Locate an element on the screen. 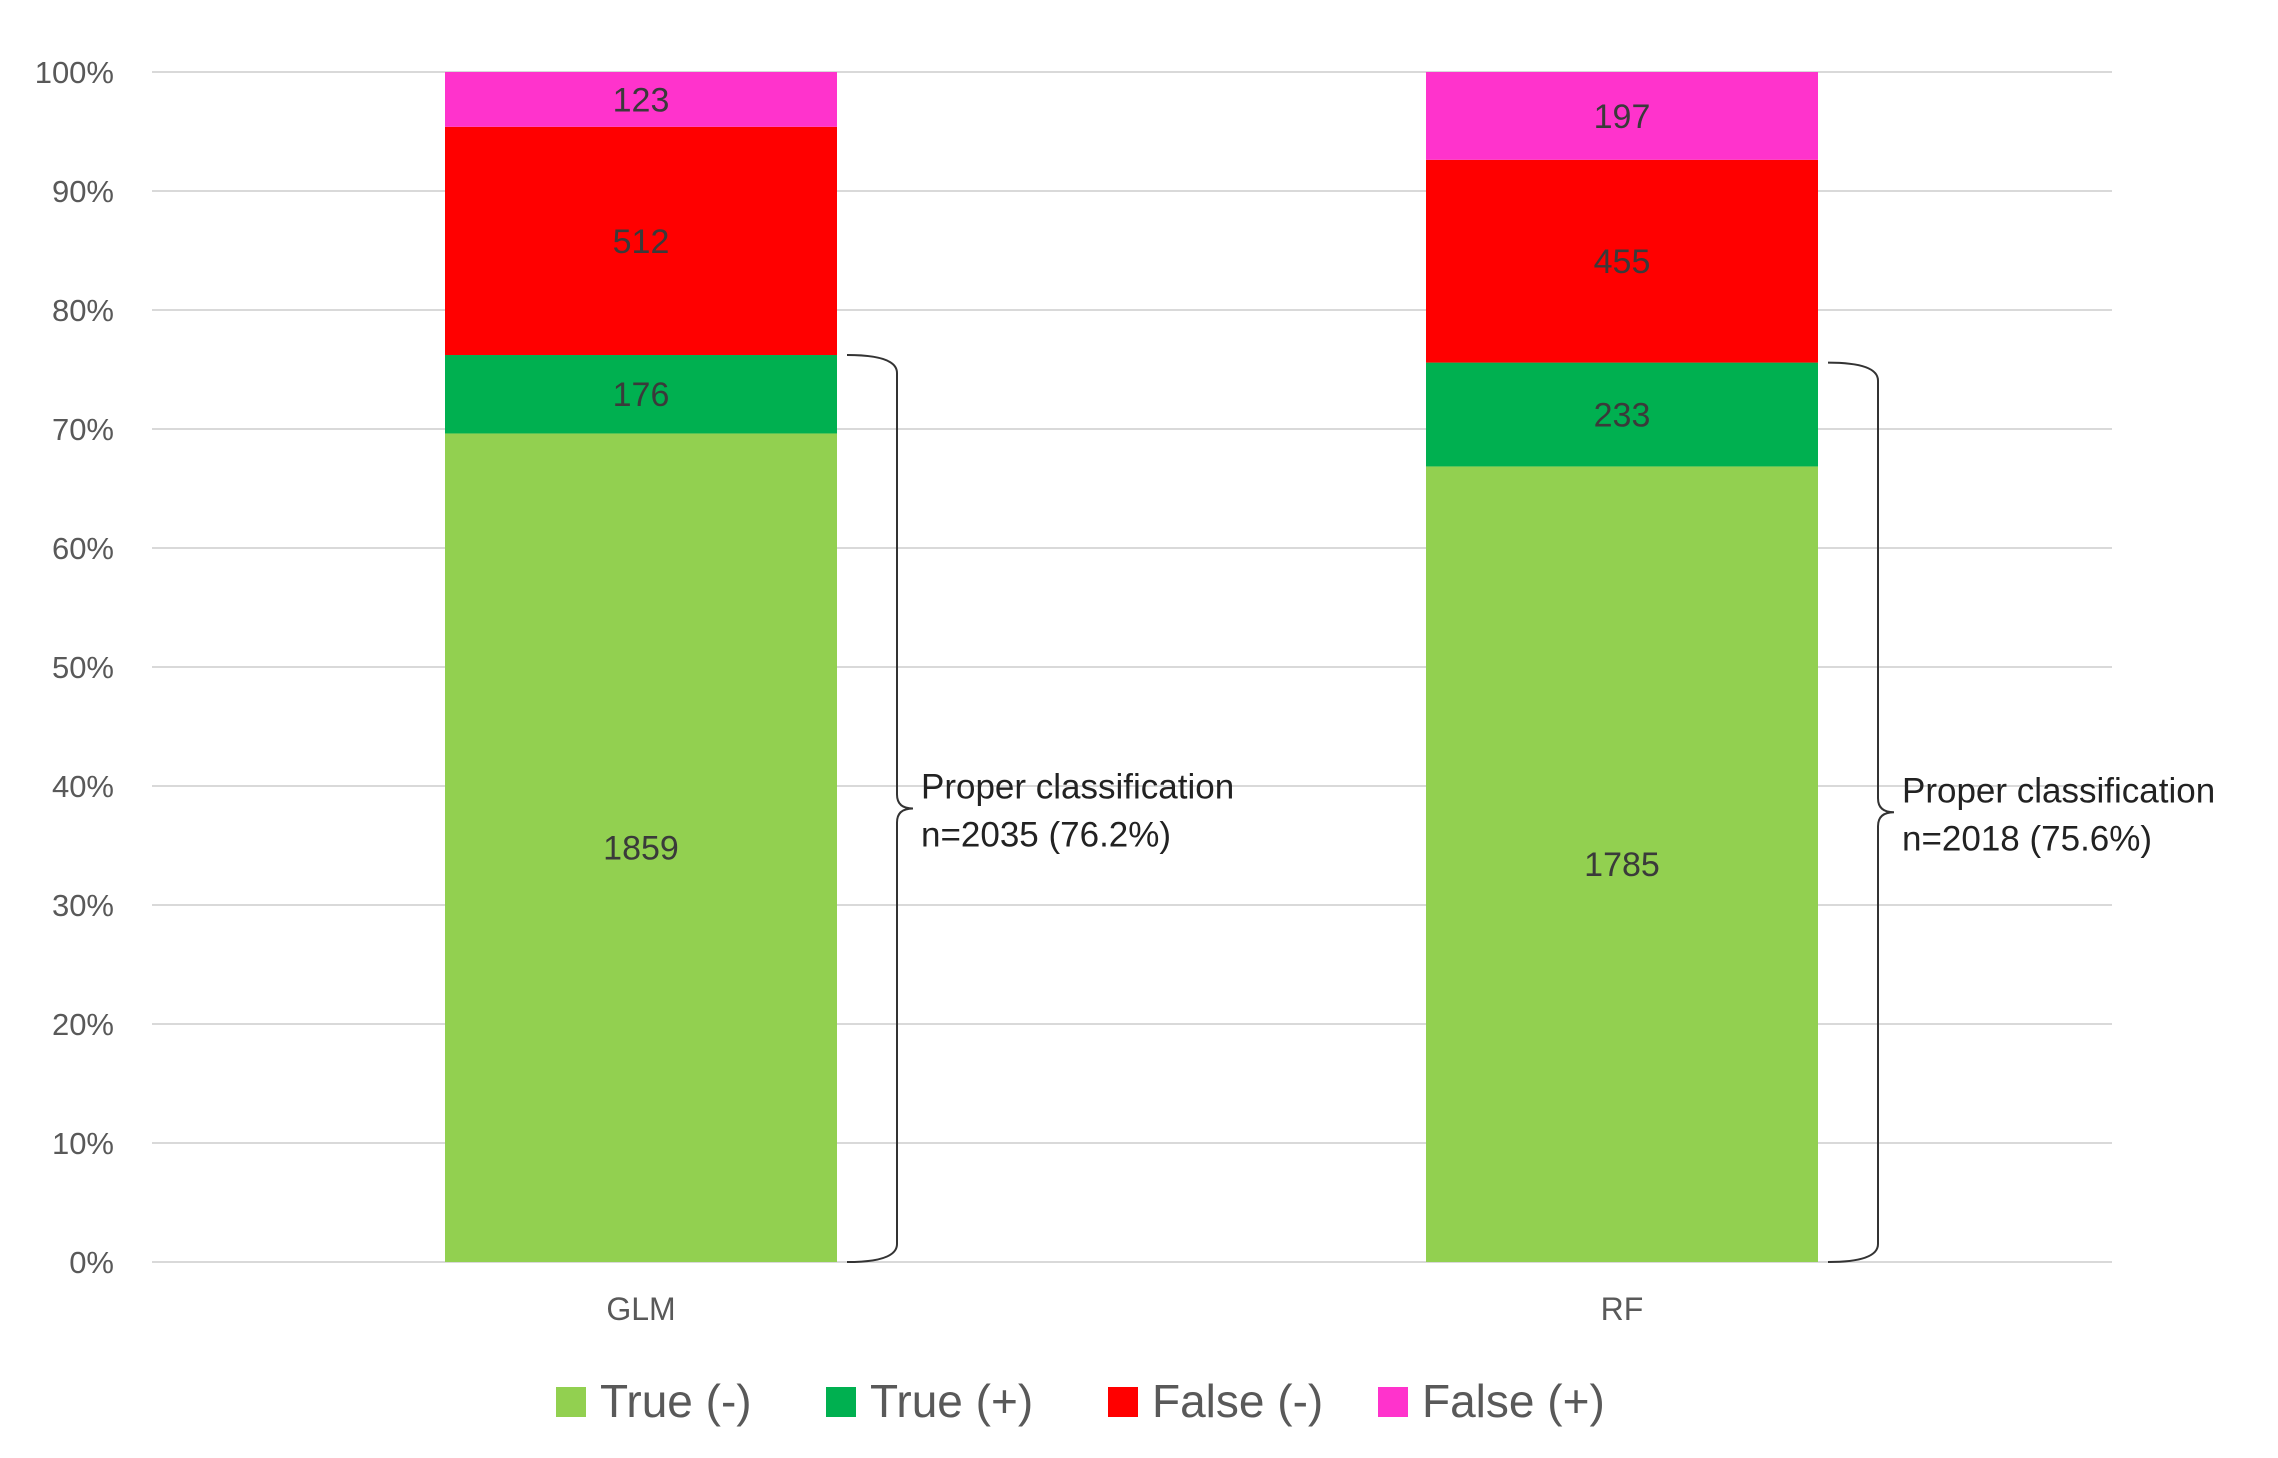  data-label: 123 is located at coordinates (641, 100).